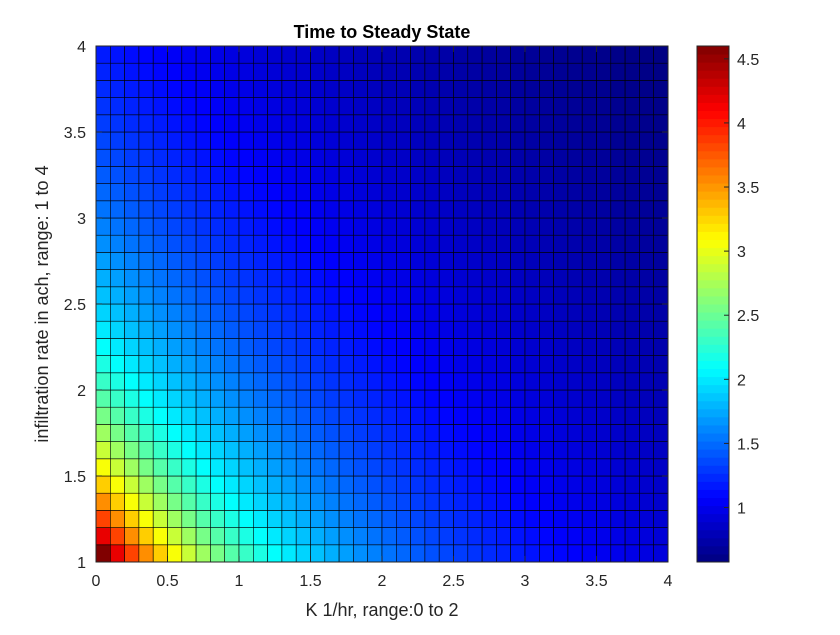 Image resolution: width=840 pixels, height=635 pixels. I want to click on colorbar-tick-label: 3.5, so click(748, 188).